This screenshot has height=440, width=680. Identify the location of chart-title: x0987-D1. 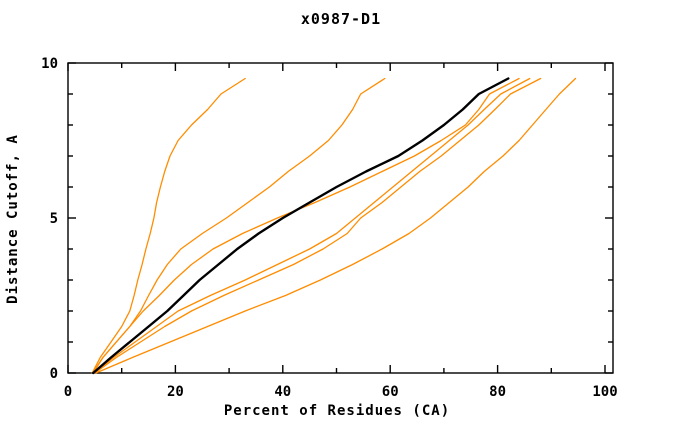
(341, 19).